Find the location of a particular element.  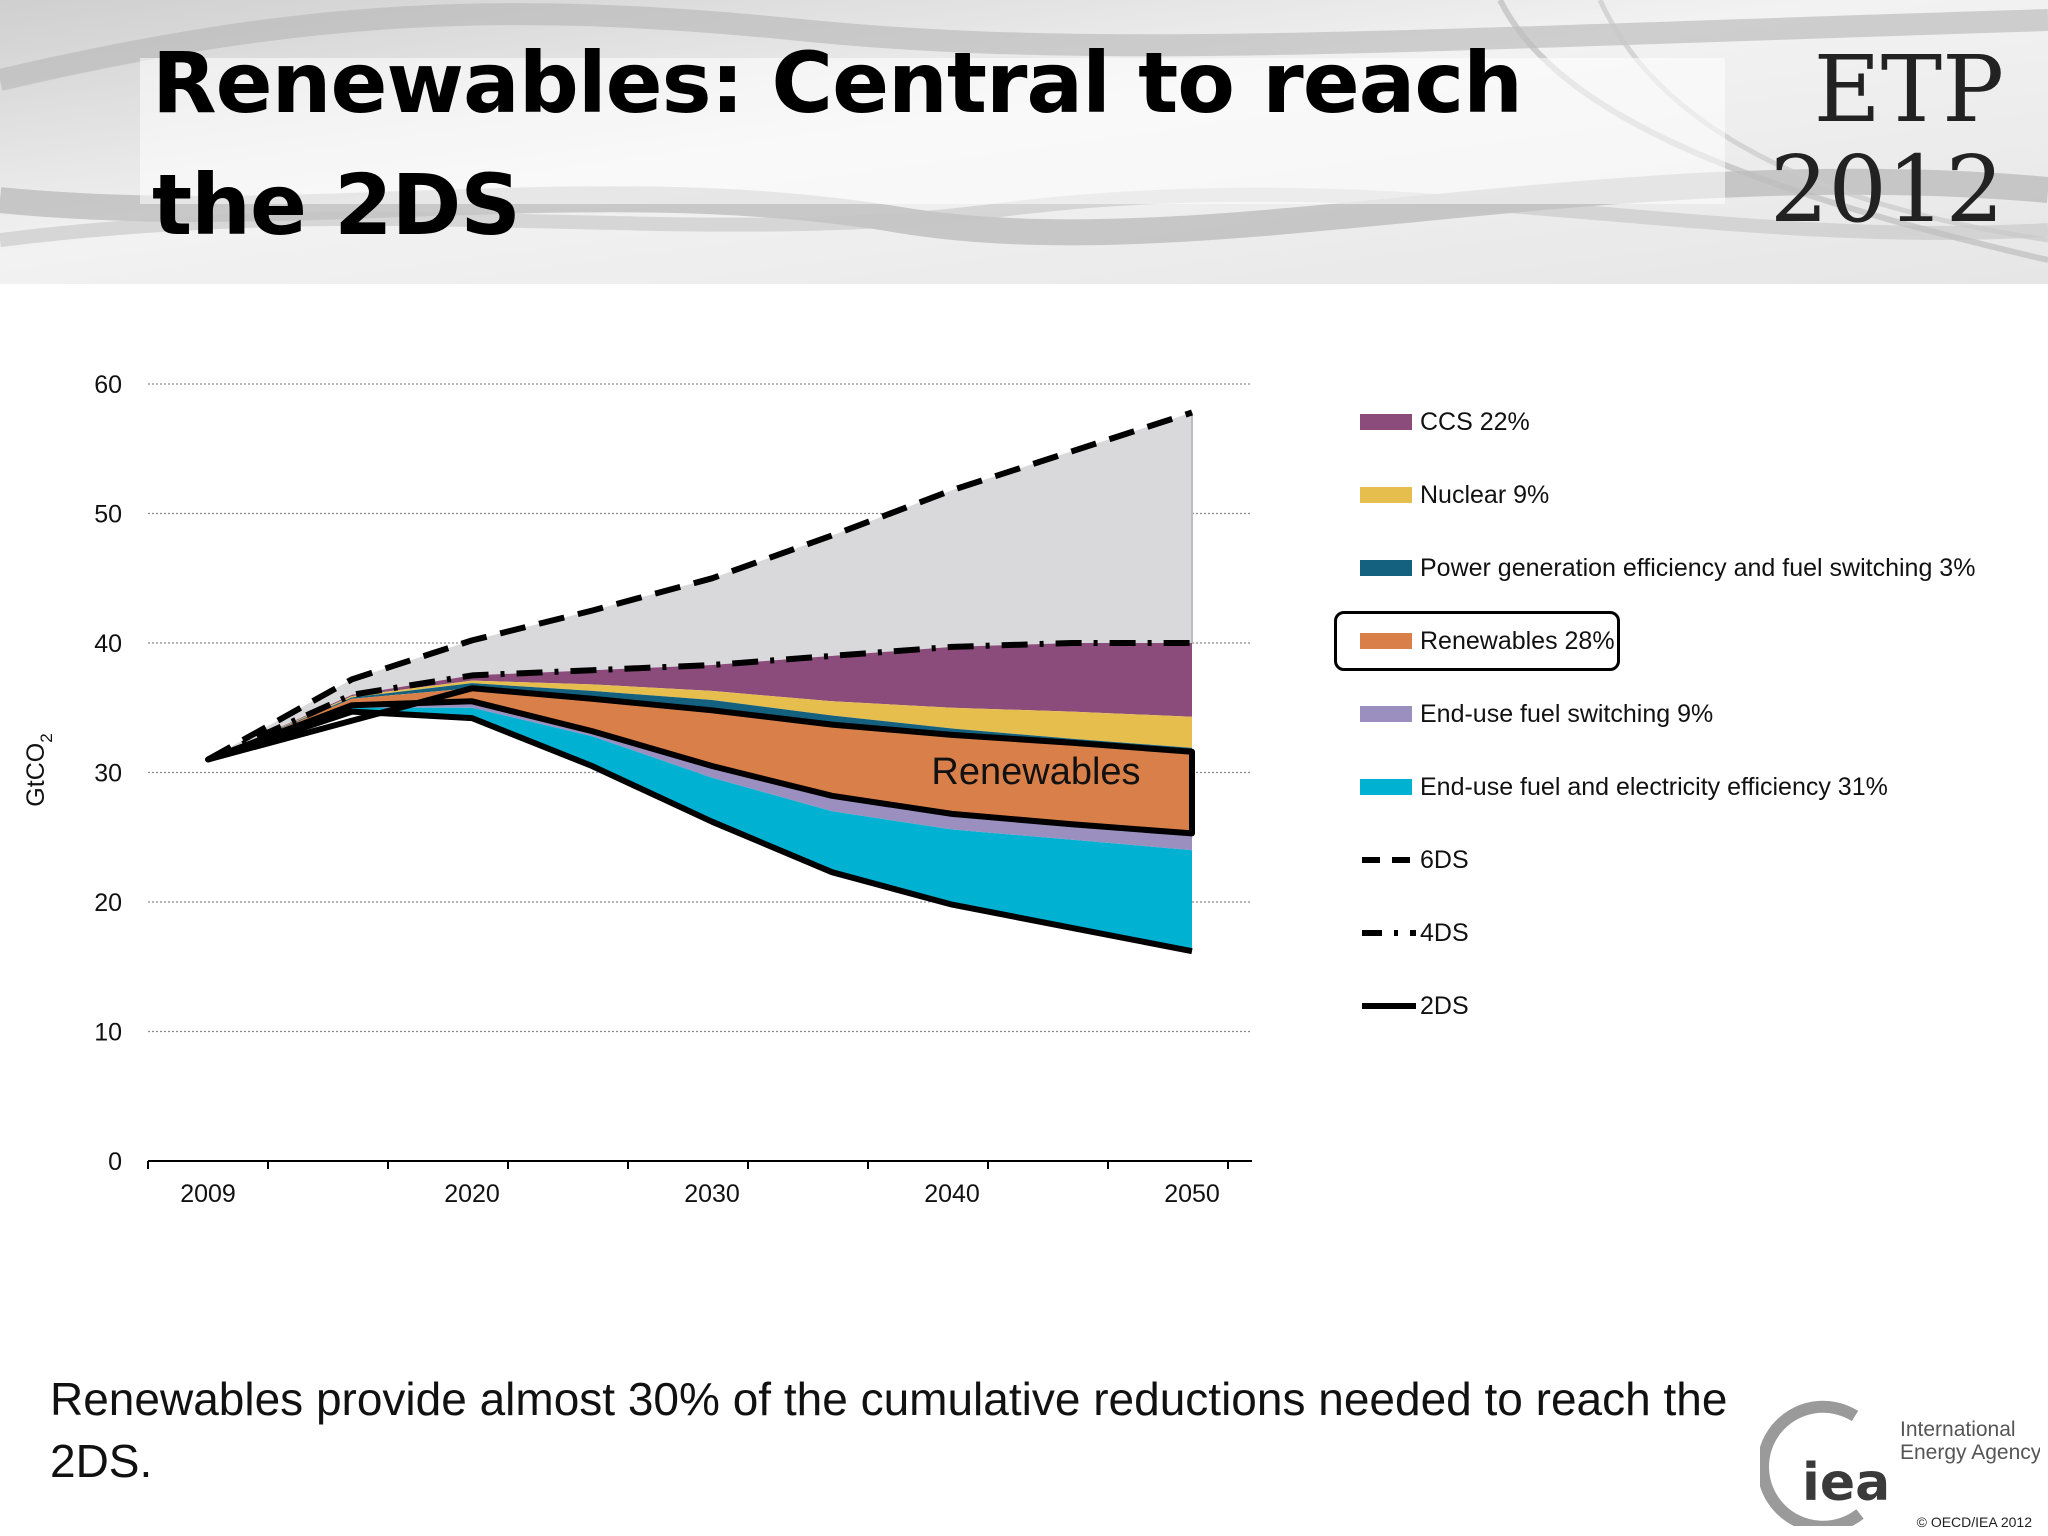

annotations: Renewables is located at coordinates (700, 761).